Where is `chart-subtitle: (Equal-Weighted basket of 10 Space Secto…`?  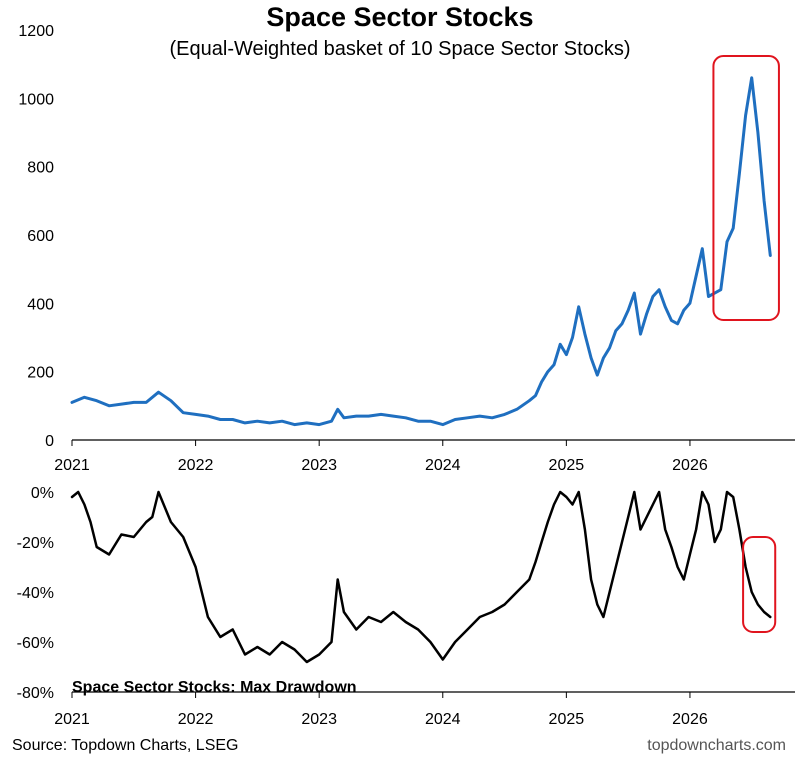 chart-subtitle: (Equal-Weighted basket of 10 Space Secto… is located at coordinates (400, 49).